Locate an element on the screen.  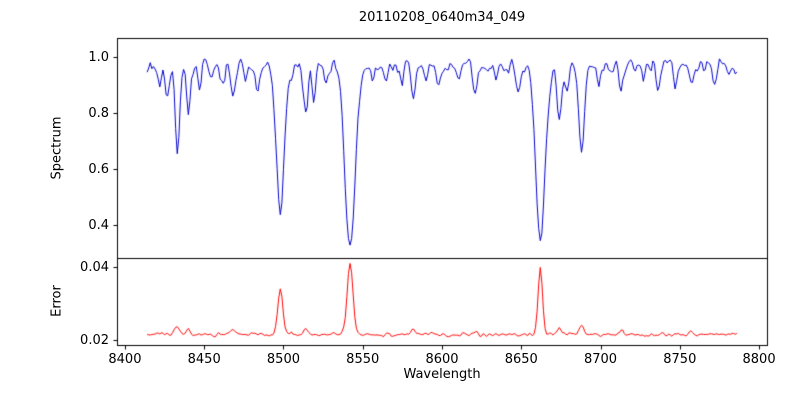
y-tick-label-error: 0.02 is located at coordinates (94, 340).